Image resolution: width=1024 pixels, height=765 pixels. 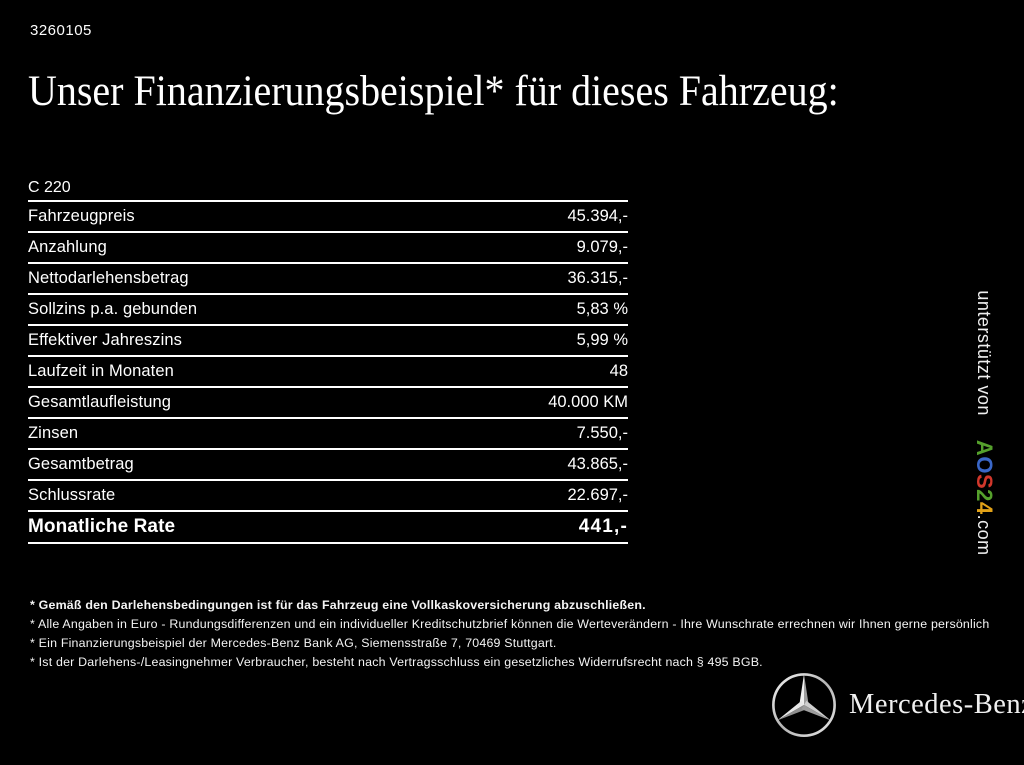 What do you see at coordinates (597, 464) in the screenshot?
I see `row-value: 43.865,-` at bounding box center [597, 464].